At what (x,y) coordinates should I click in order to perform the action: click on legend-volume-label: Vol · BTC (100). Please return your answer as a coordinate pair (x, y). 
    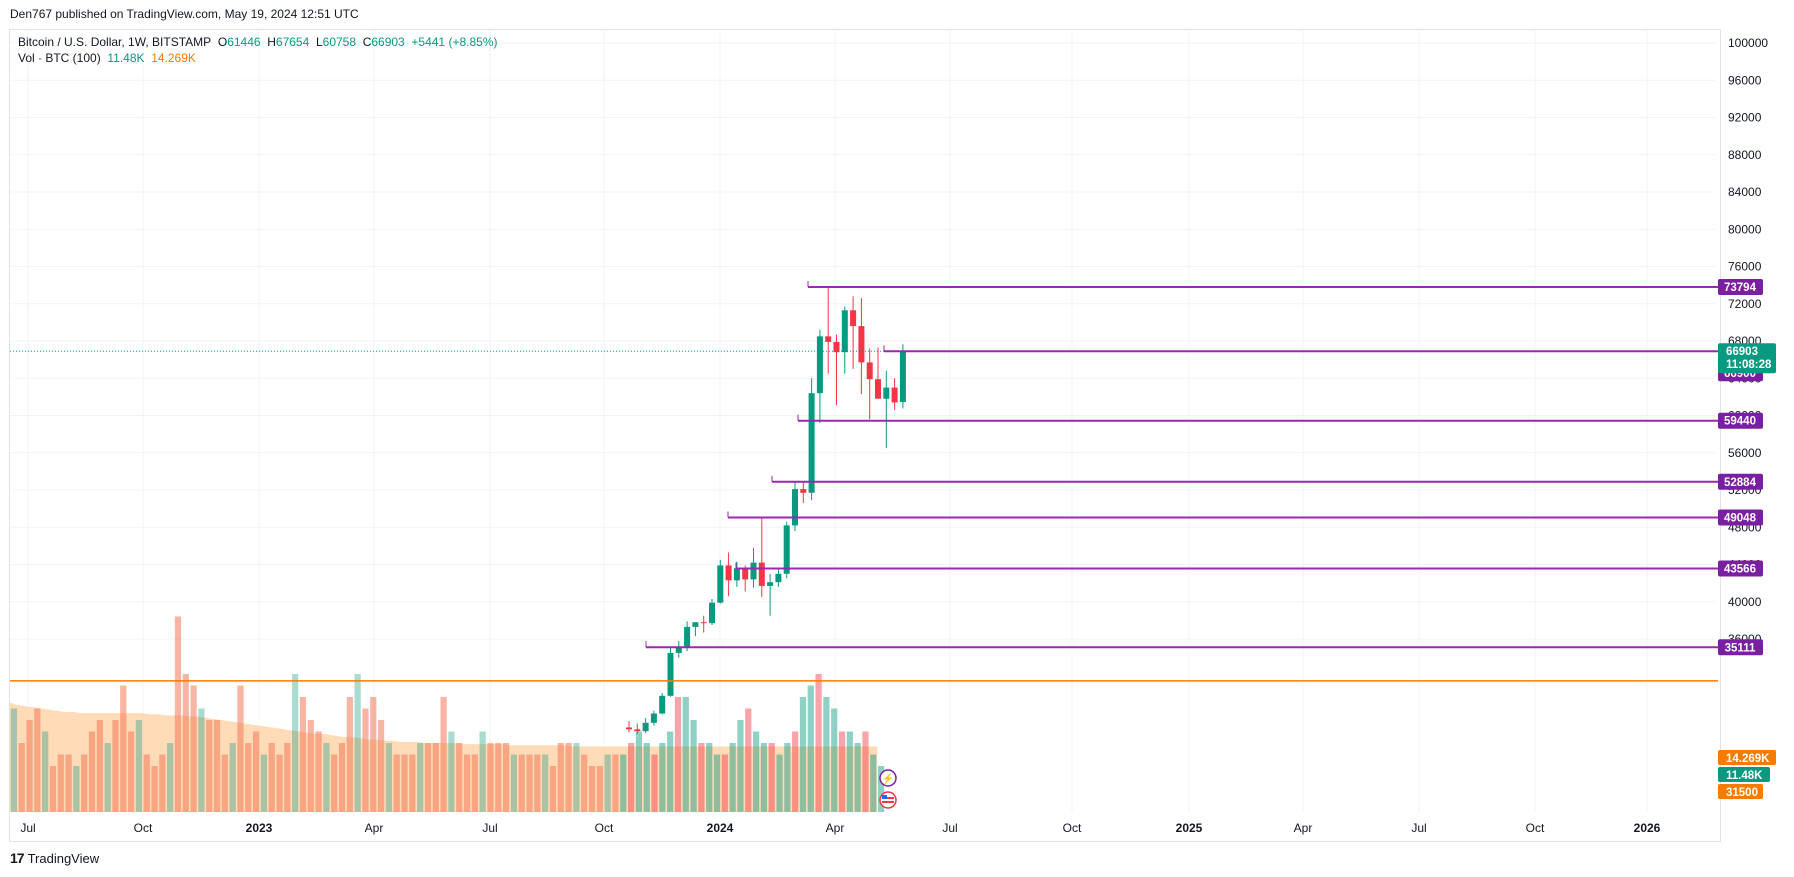
    Looking at the image, I should click on (59, 58).